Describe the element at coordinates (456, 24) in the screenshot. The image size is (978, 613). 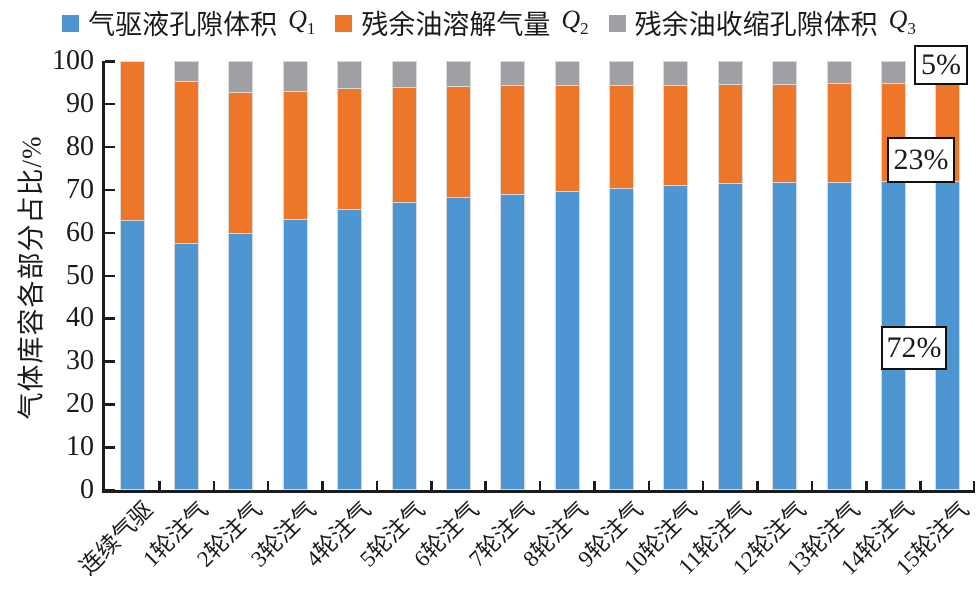
I see `legend-label-q2: 残余油溶解气量` at that location.